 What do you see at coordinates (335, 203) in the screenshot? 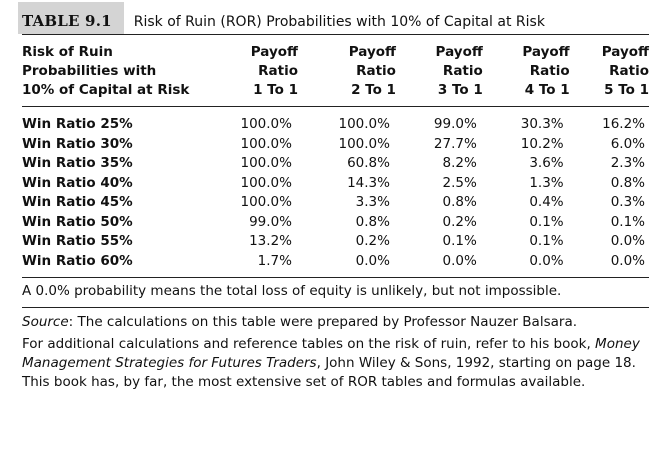
I see `table-row: Win Ratio 45% 100.0% 3.3% 0.8% 0.4% 0.3%` at bounding box center [335, 203].